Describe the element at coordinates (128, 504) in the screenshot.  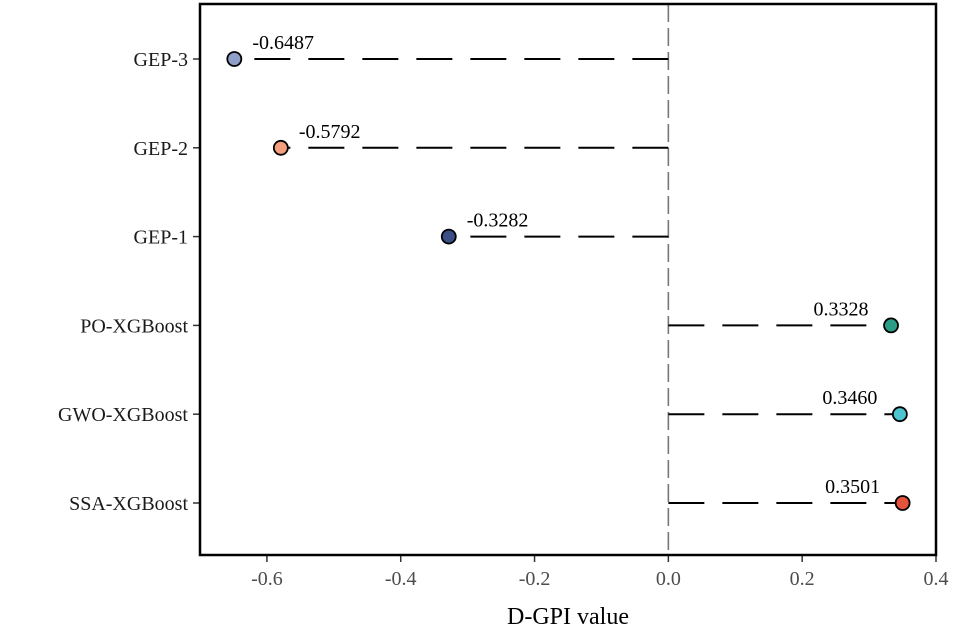
I see `category-label: SSA-XGBoost` at that location.